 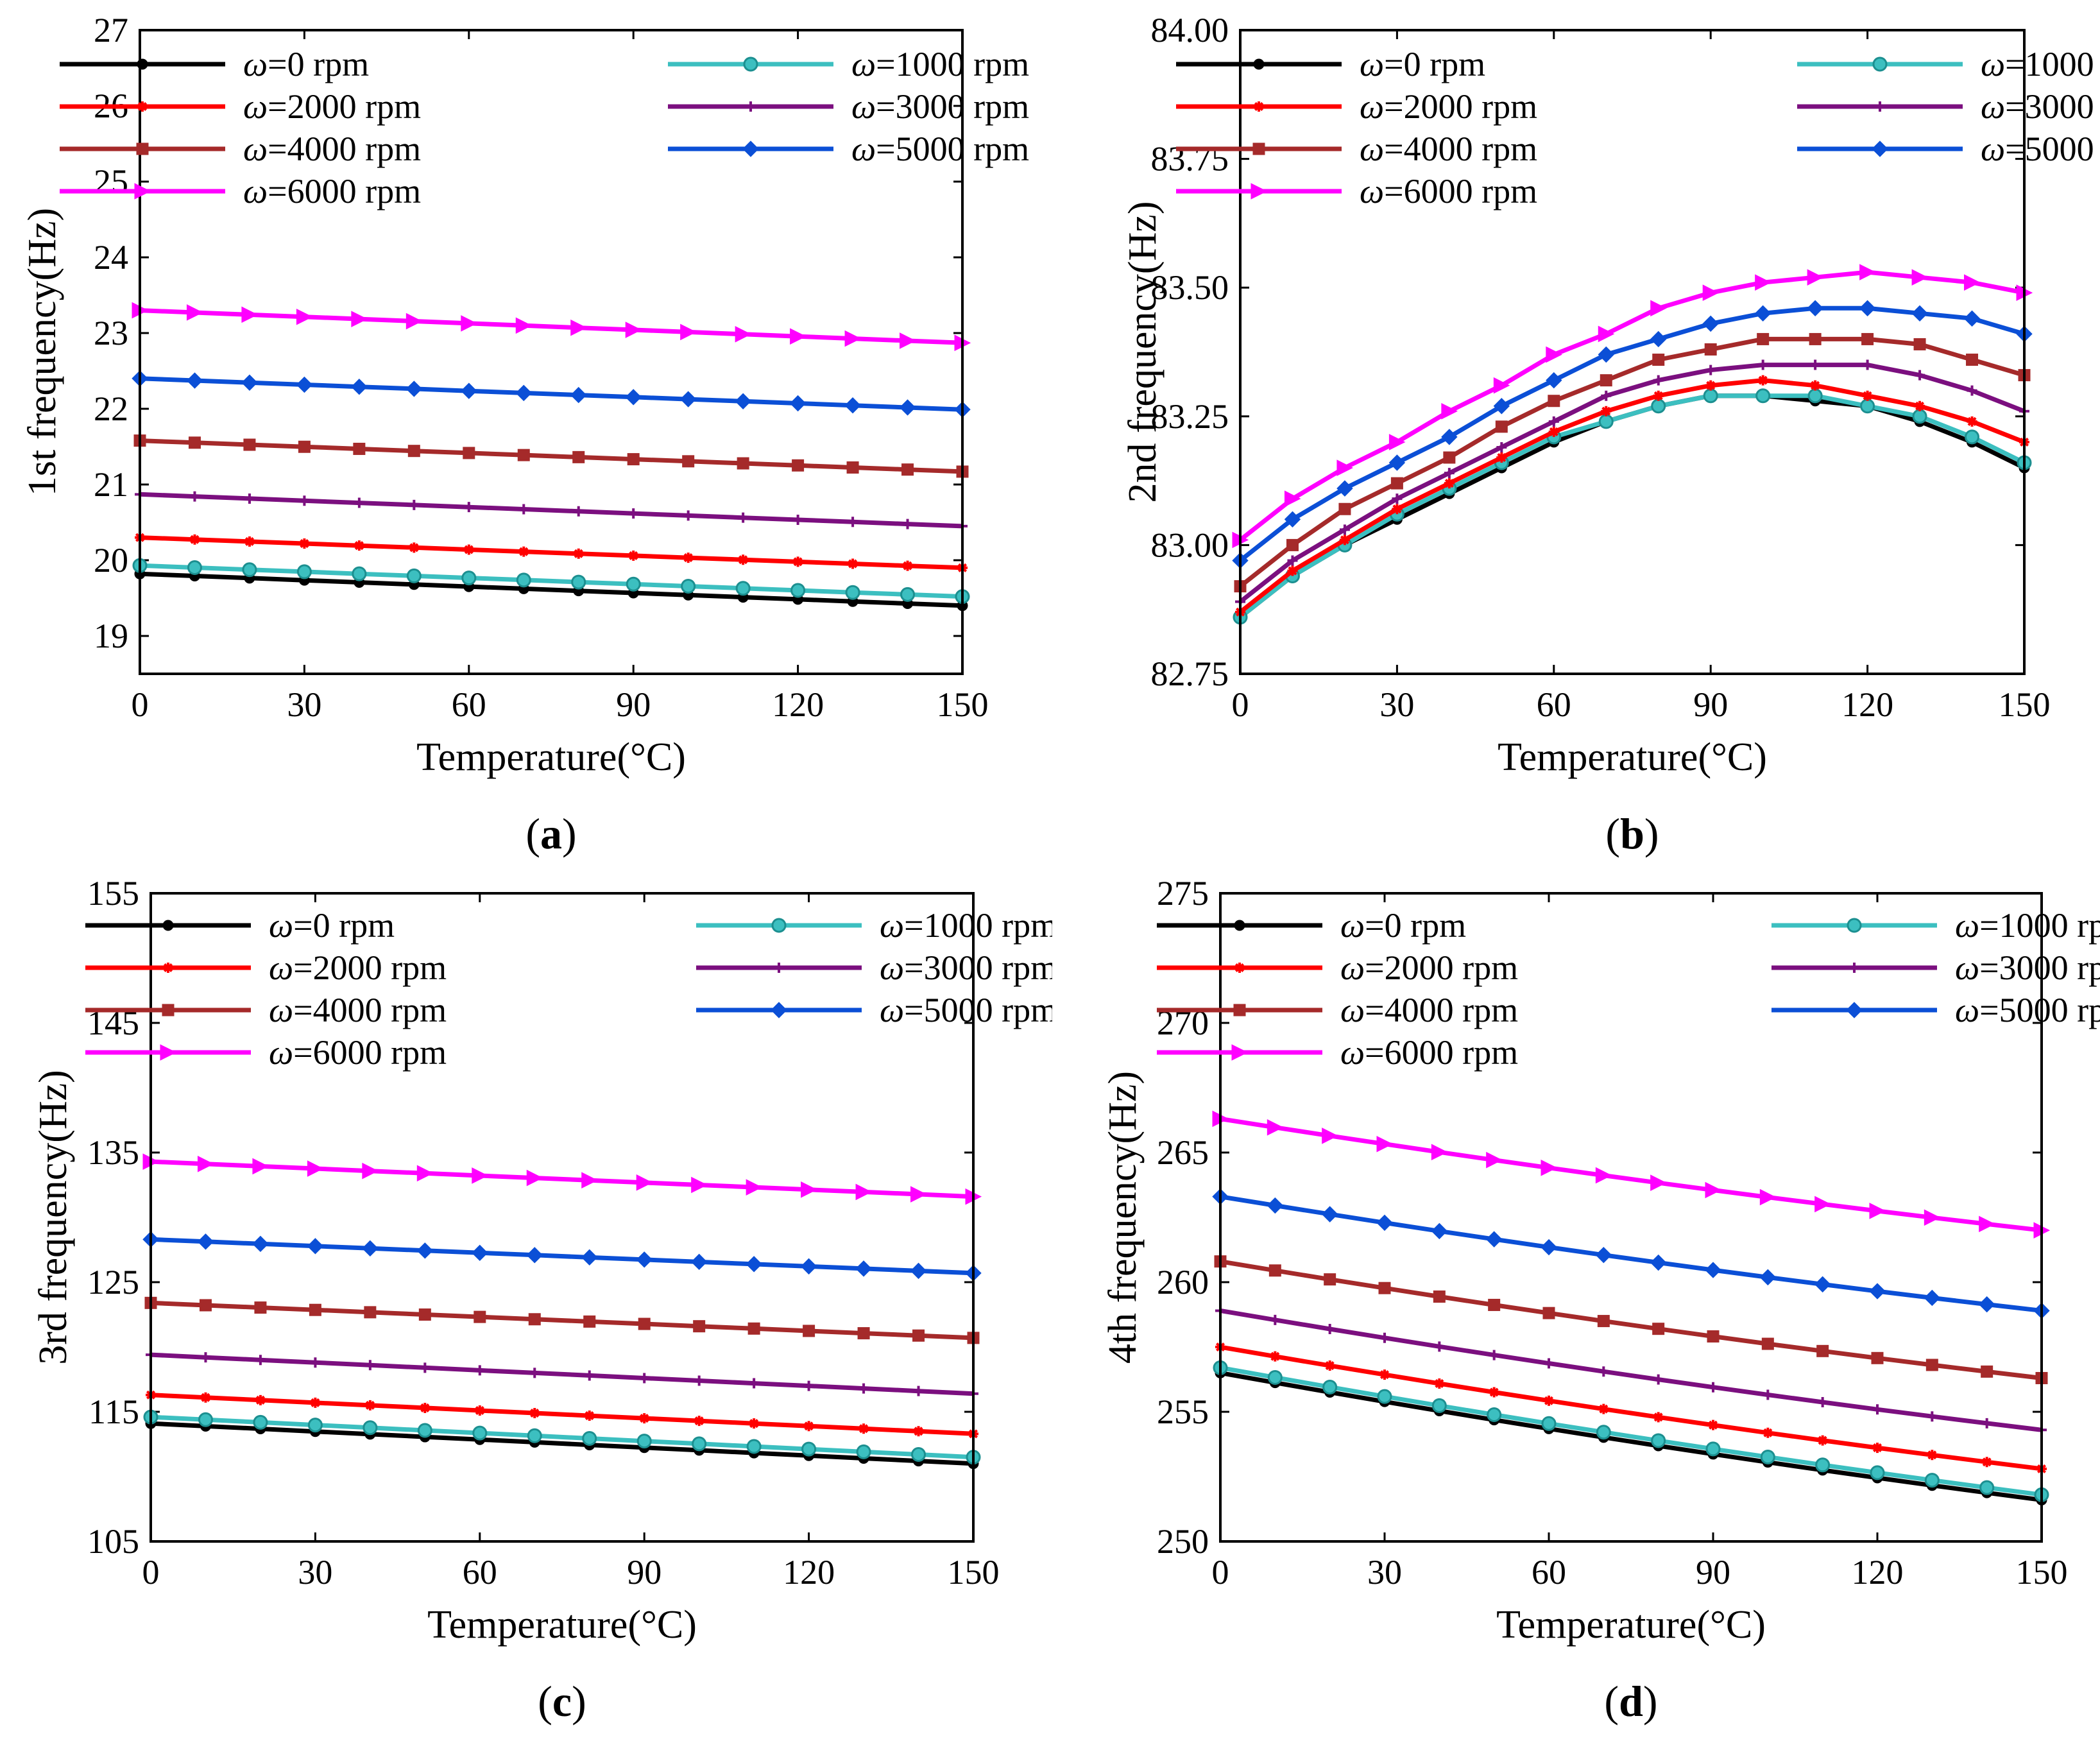 I want to click on legend-entry: ω=0 rpm, so click(x=1311, y=925).